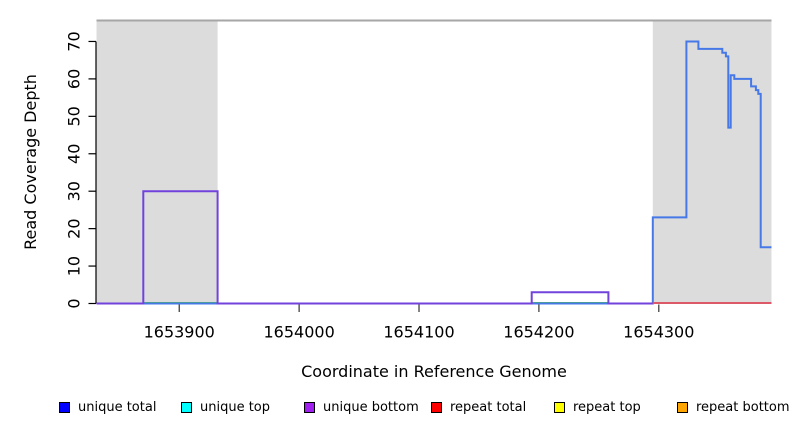 The height and width of the screenshot is (432, 792). Describe the element at coordinates (658, 332) in the screenshot. I see `x-tick-label: 1654300` at that location.